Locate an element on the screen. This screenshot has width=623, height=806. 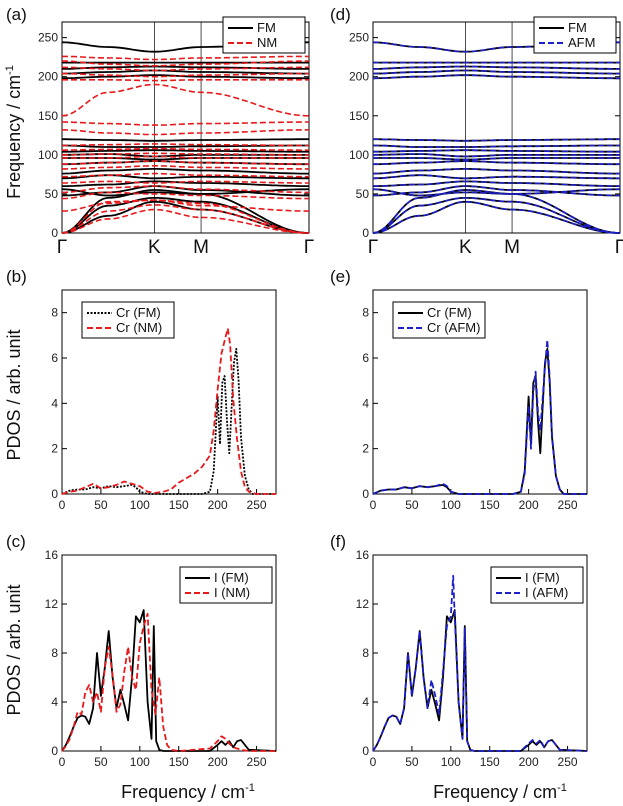
y-tick-label: 100 is located at coordinates (48, 155).